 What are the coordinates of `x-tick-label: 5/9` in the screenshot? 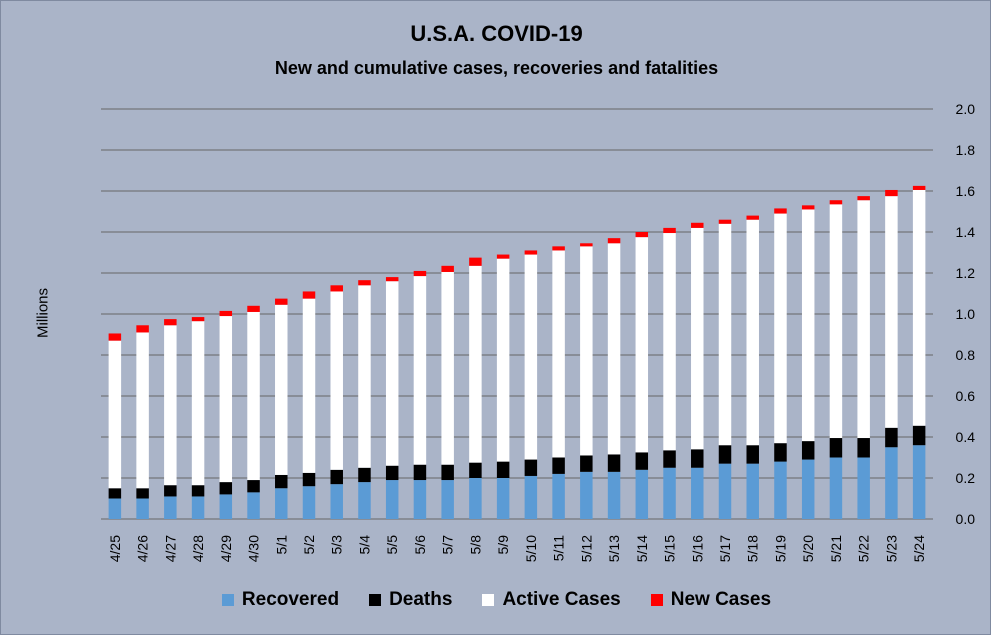 It's located at (503, 545).